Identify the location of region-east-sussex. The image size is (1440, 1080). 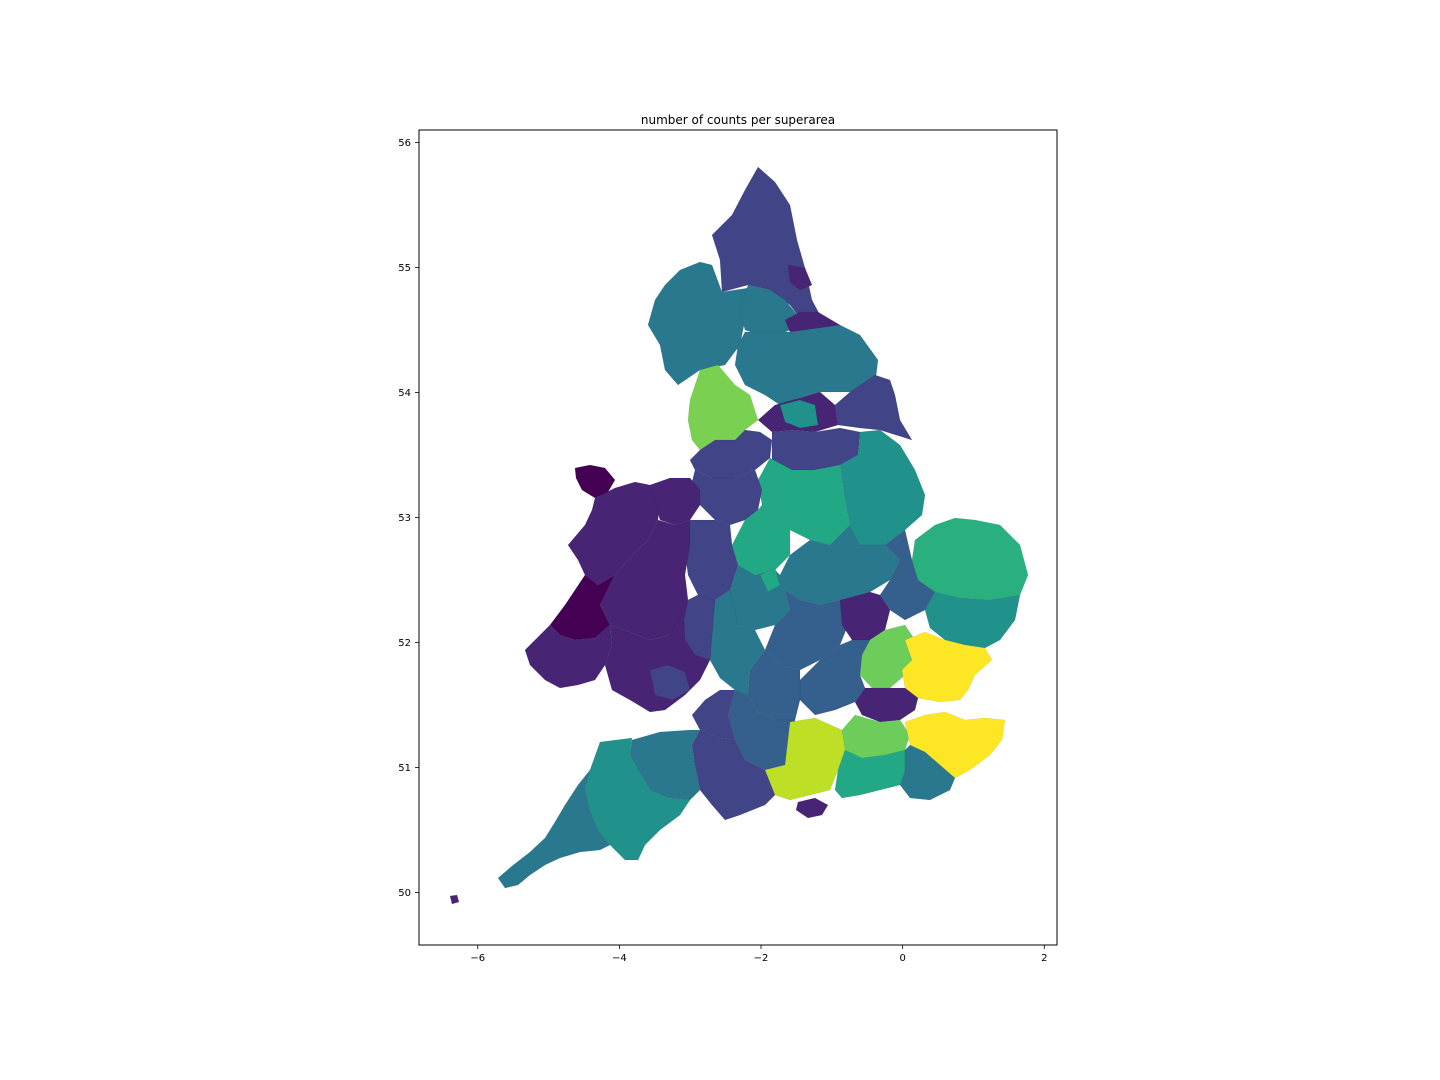
(927, 772).